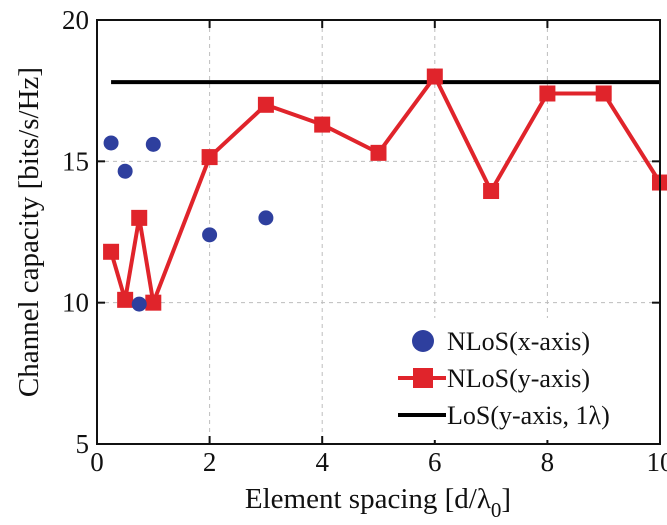 The height and width of the screenshot is (525, 667). I want to click on x-axis-label: Element spacing [d/λ0], so click(378, 502).